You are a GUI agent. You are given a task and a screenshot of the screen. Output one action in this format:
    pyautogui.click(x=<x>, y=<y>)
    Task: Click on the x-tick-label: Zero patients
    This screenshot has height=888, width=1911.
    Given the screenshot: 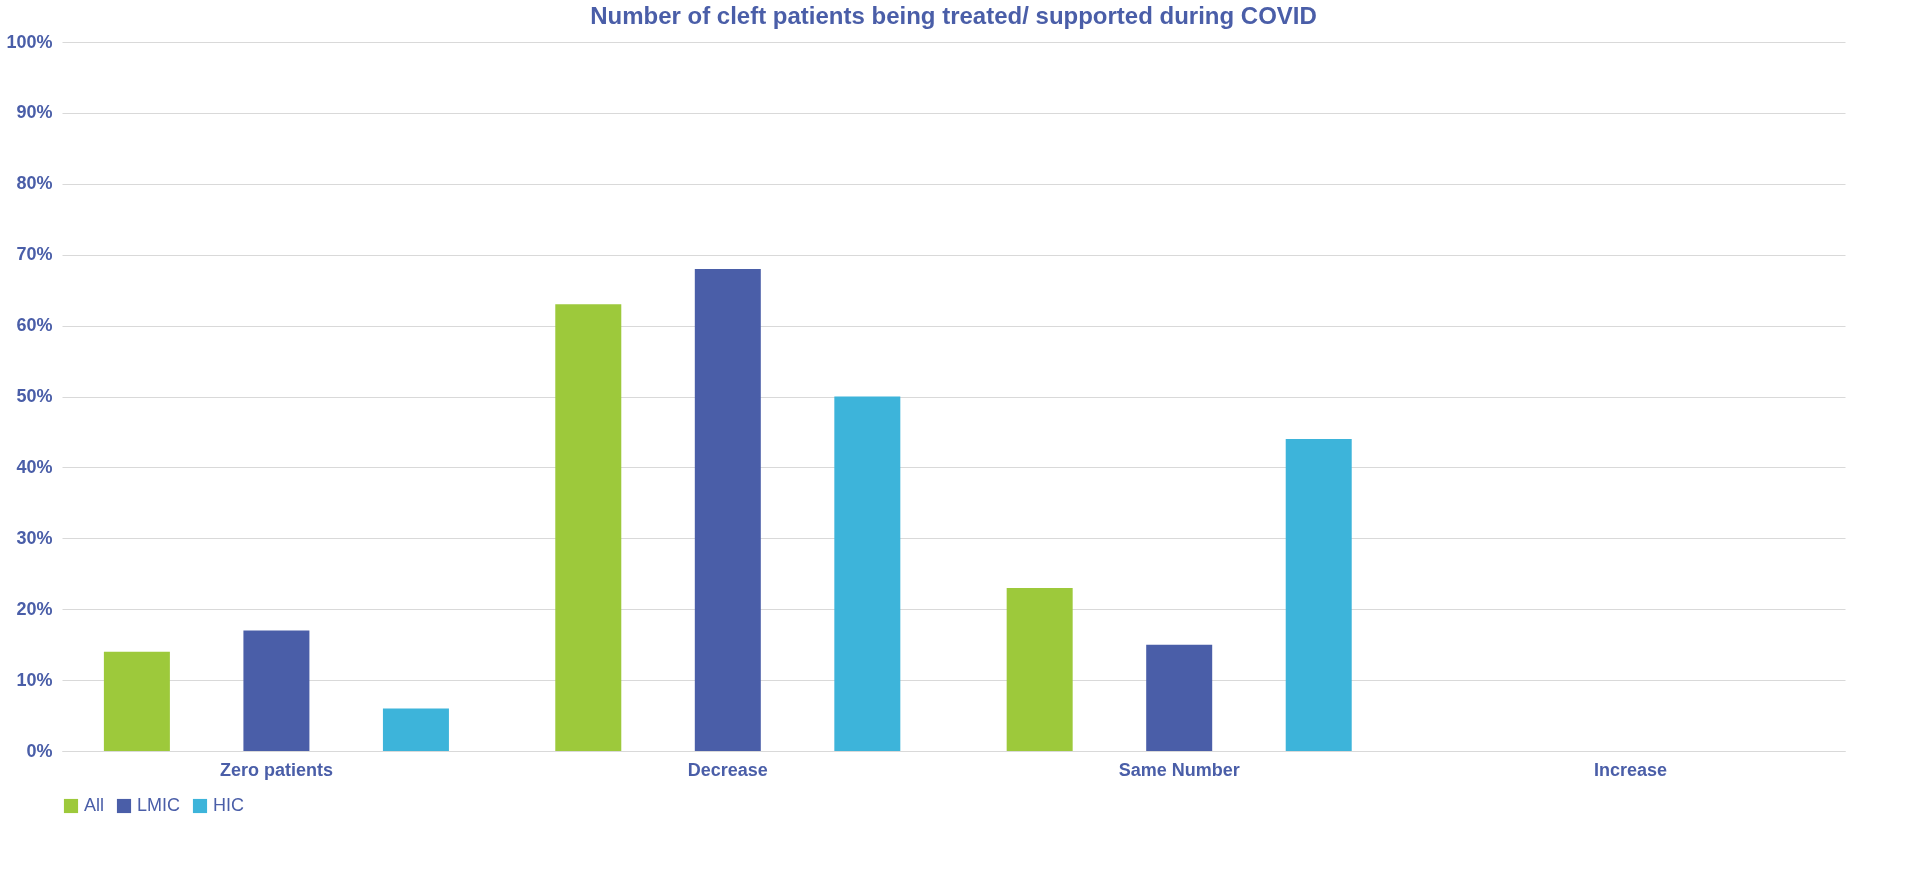 What is the action you would take?
    pyautogui.click(x=276, y=769)
    